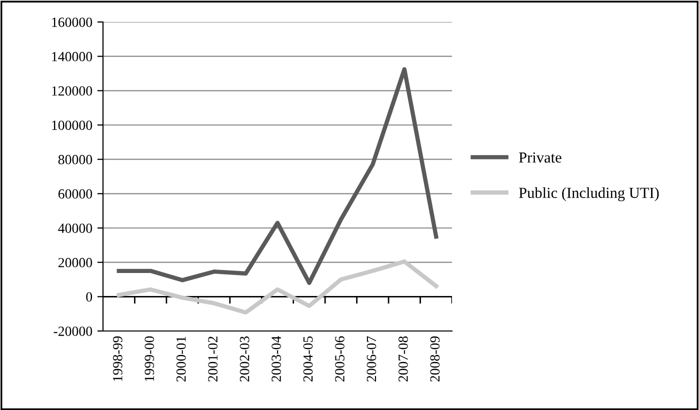  I want to click on y-tick-label: 140000, so click(72, 57).